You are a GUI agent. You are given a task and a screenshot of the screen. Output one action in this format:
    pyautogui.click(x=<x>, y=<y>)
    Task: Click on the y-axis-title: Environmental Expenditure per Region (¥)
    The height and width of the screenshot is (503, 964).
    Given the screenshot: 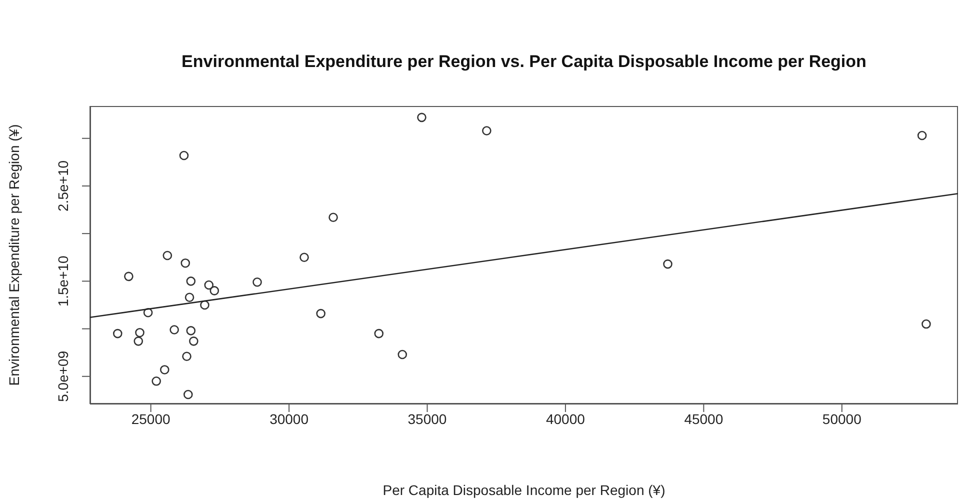 What is the action you would take?
    pyautogui.click(x=14, y=255)
    